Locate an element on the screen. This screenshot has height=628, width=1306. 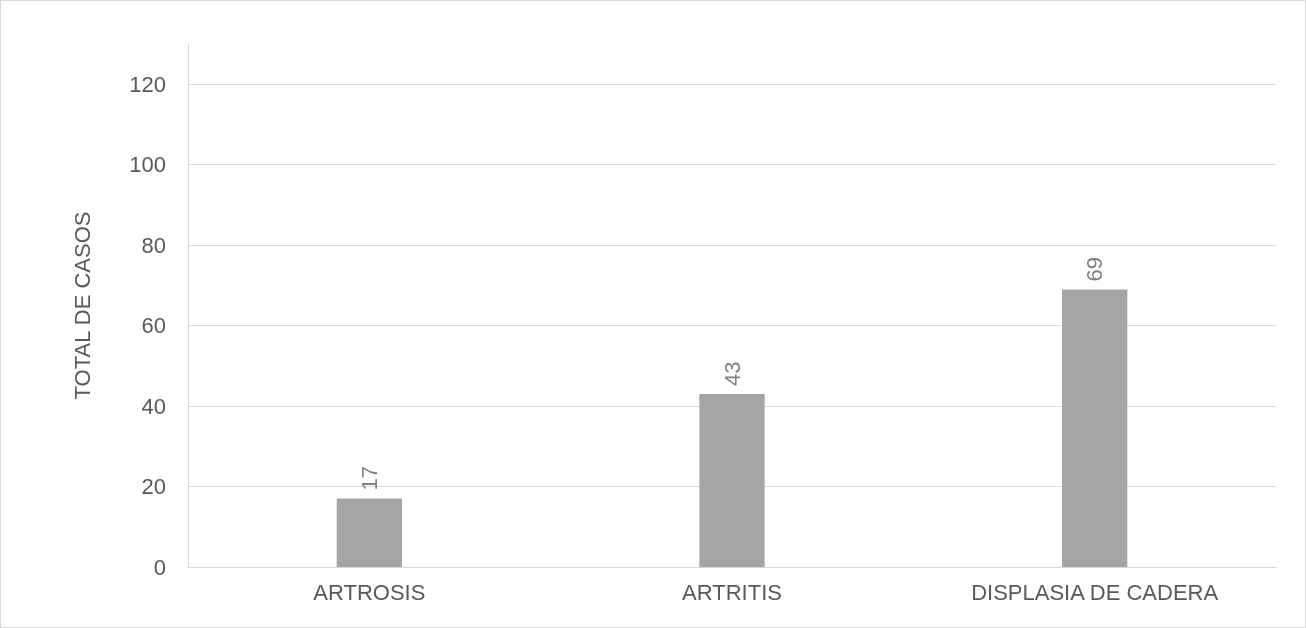
x-tick-label: ARTROSIS is located at coordinates (369, 592).